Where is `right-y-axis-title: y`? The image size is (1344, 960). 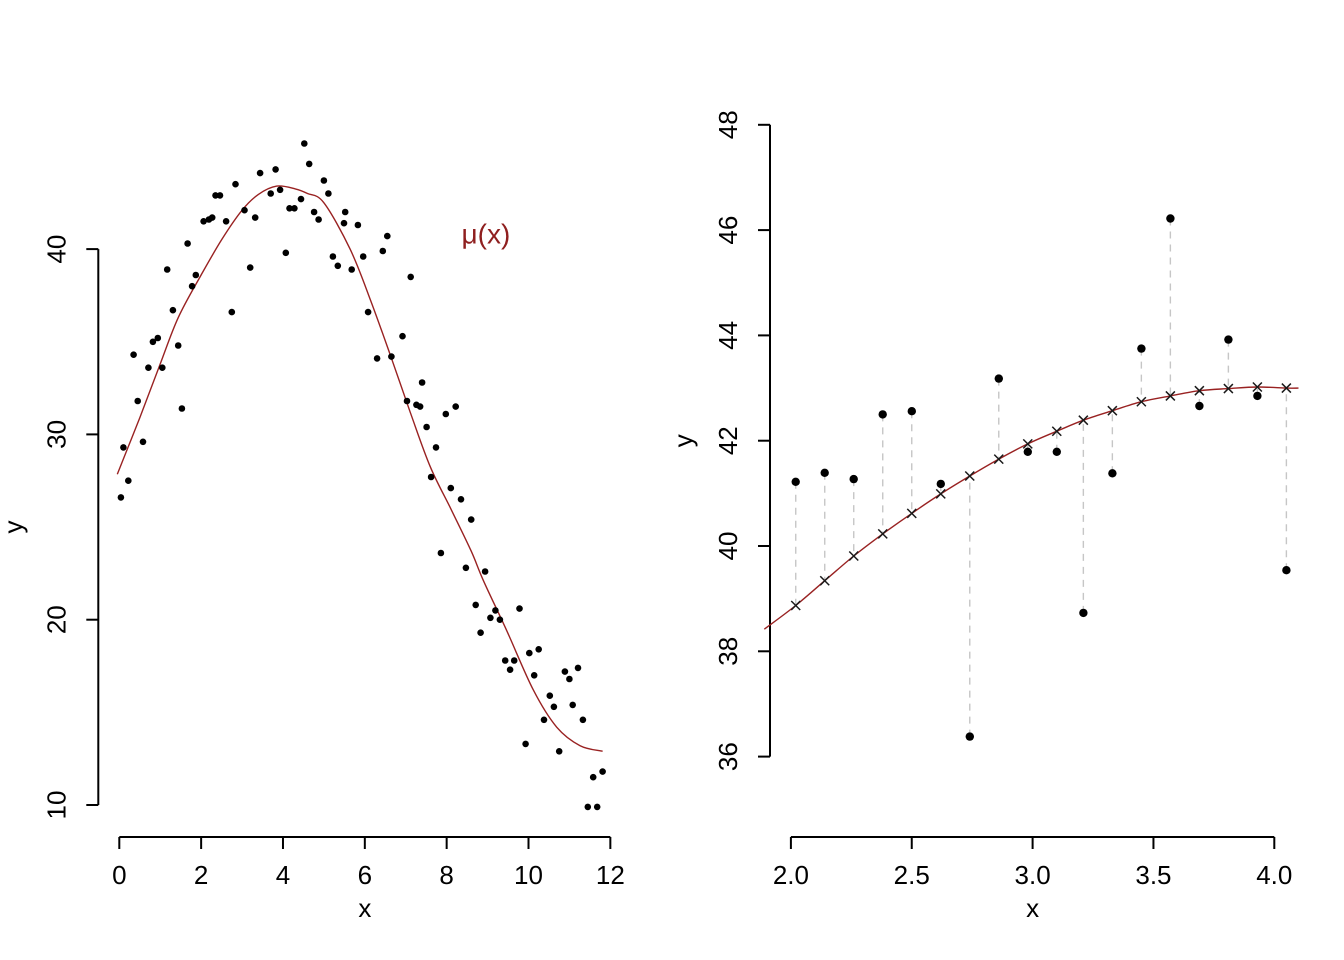
right-y-axis-title: y is located at coordinates (683, 440).